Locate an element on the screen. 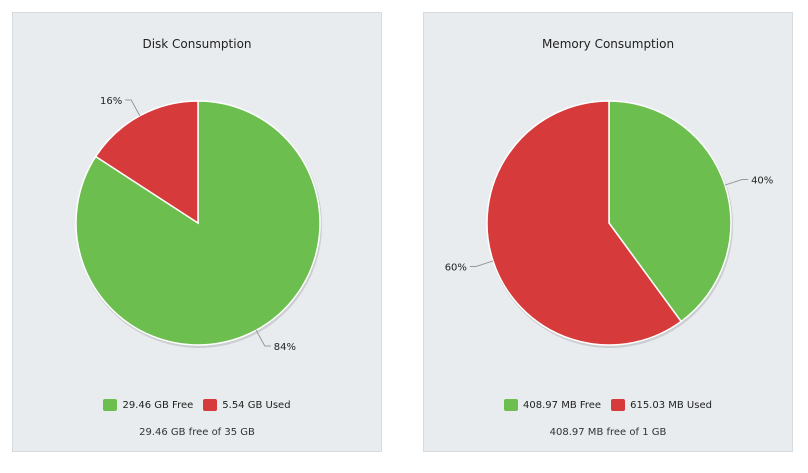  chart-legend: 29.46 GB Free 5.54 GB Used is located at coordinates (197, 405).